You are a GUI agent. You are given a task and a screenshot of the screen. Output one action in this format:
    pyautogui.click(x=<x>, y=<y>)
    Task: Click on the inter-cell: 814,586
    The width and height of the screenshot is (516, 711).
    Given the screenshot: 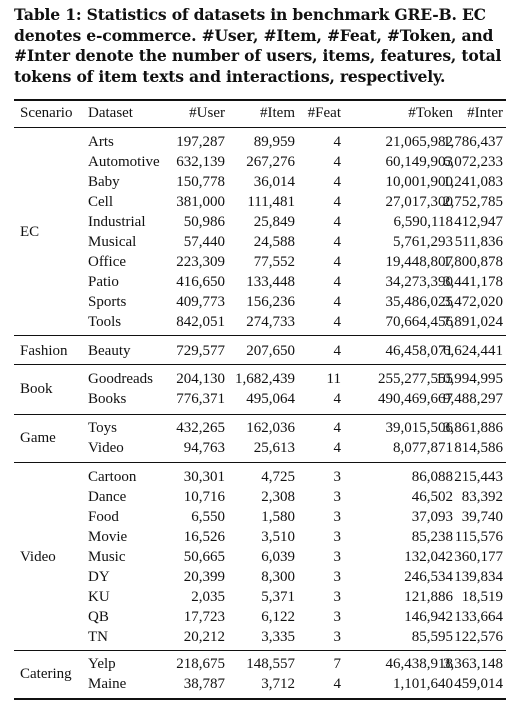 What is the action you would take?
    pyautogui.click(x=478, y=448)
    